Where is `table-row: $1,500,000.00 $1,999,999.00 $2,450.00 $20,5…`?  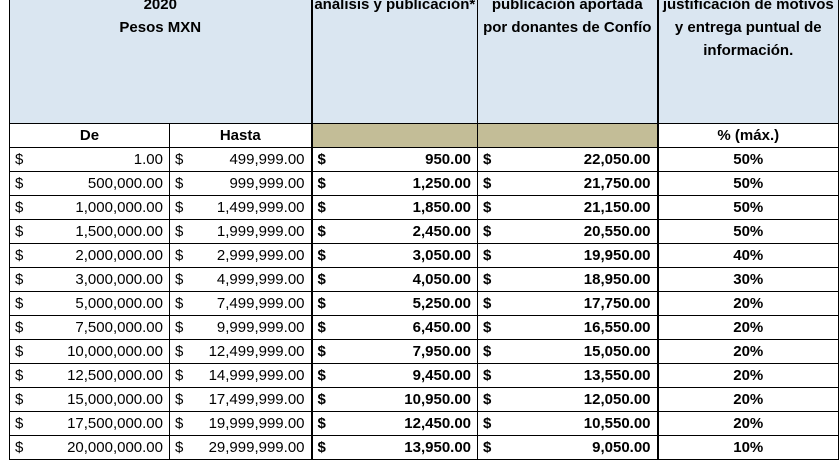
table-row: $1,500,000.00 $1,999,999.00 $2,450.00 $20,5… is located at coordinates (424, 231).